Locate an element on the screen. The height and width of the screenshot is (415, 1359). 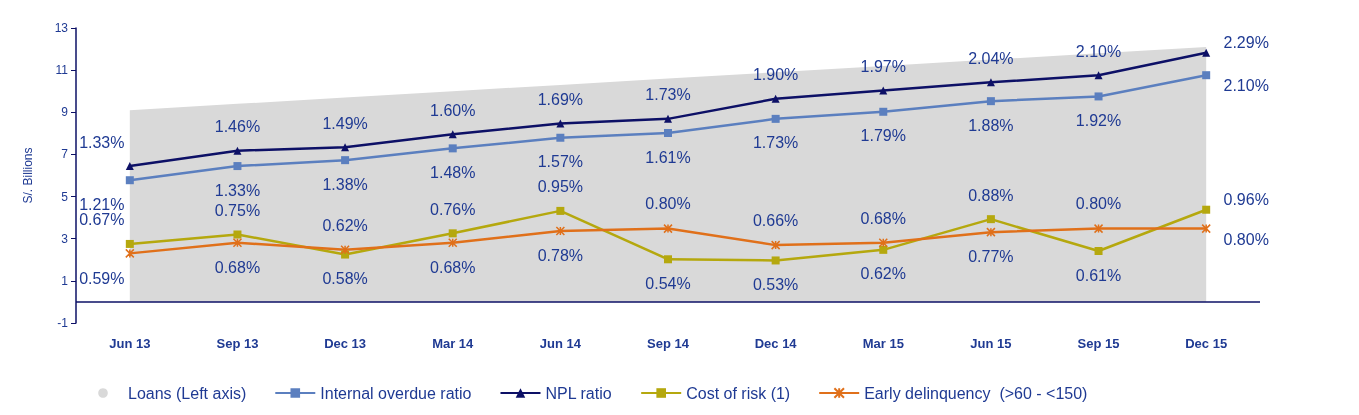
data-label: 1.88% is located at coordinates (991, 125).